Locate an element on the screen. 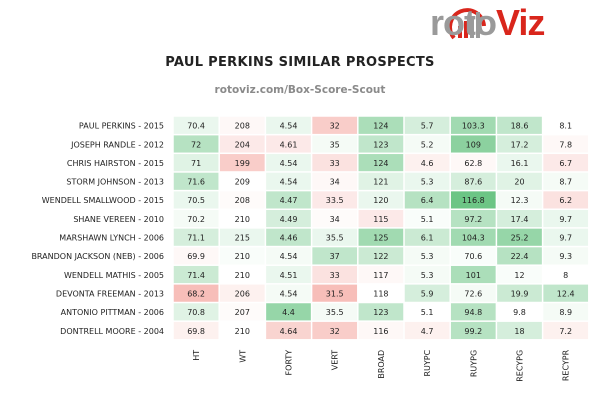 The height and width of the screenshot is (407, 600). cell-value: 199 is located at coordinates (242, 163).